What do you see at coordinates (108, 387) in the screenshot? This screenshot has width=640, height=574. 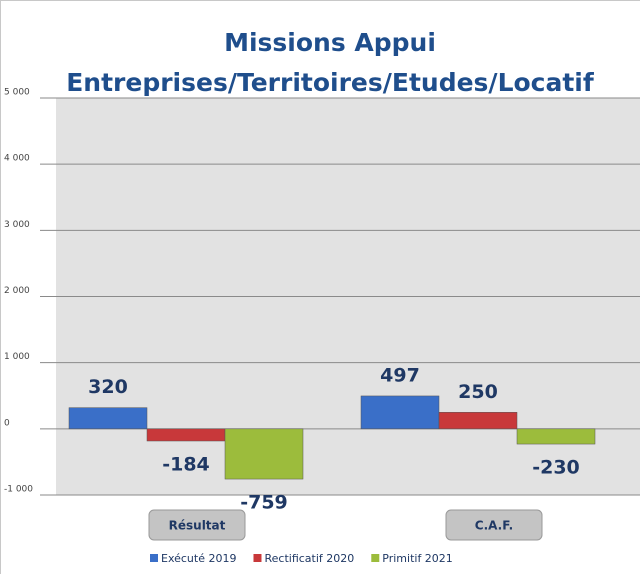 I see `value-label: 320` at bounding box center [108, 387].